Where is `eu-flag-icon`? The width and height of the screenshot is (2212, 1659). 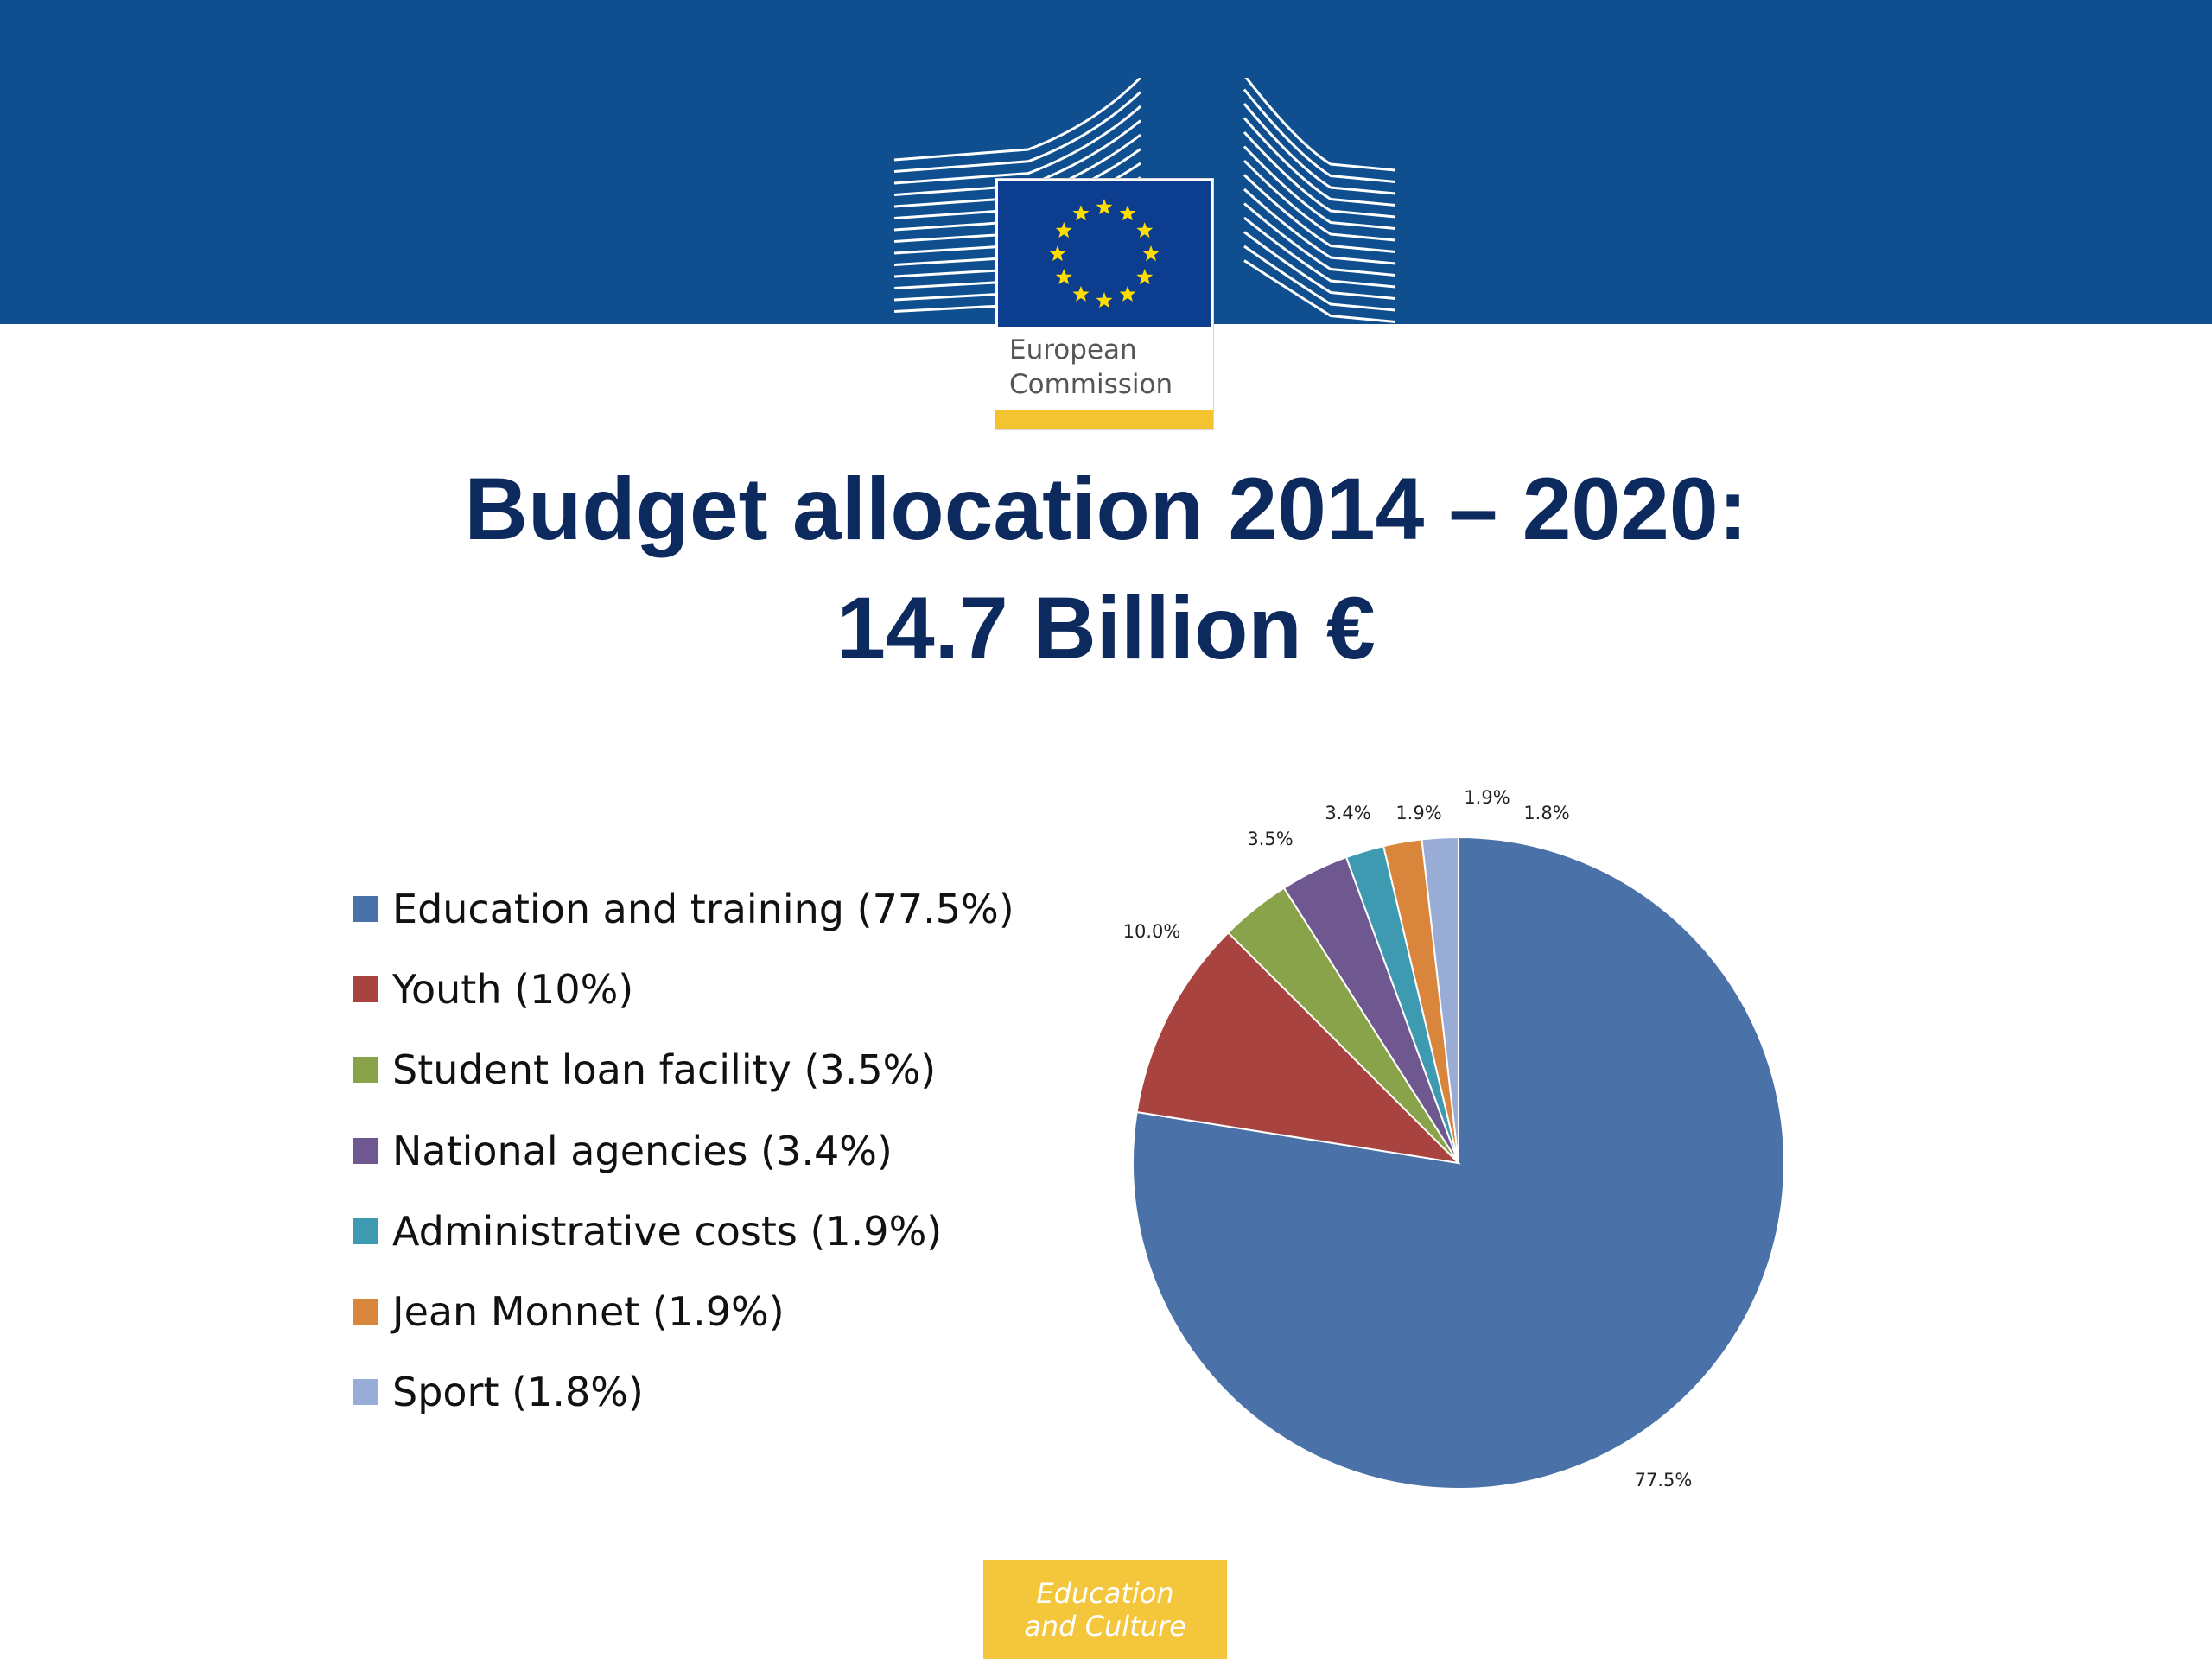 eu-flag-icon is located at coordinates (1104, 254).